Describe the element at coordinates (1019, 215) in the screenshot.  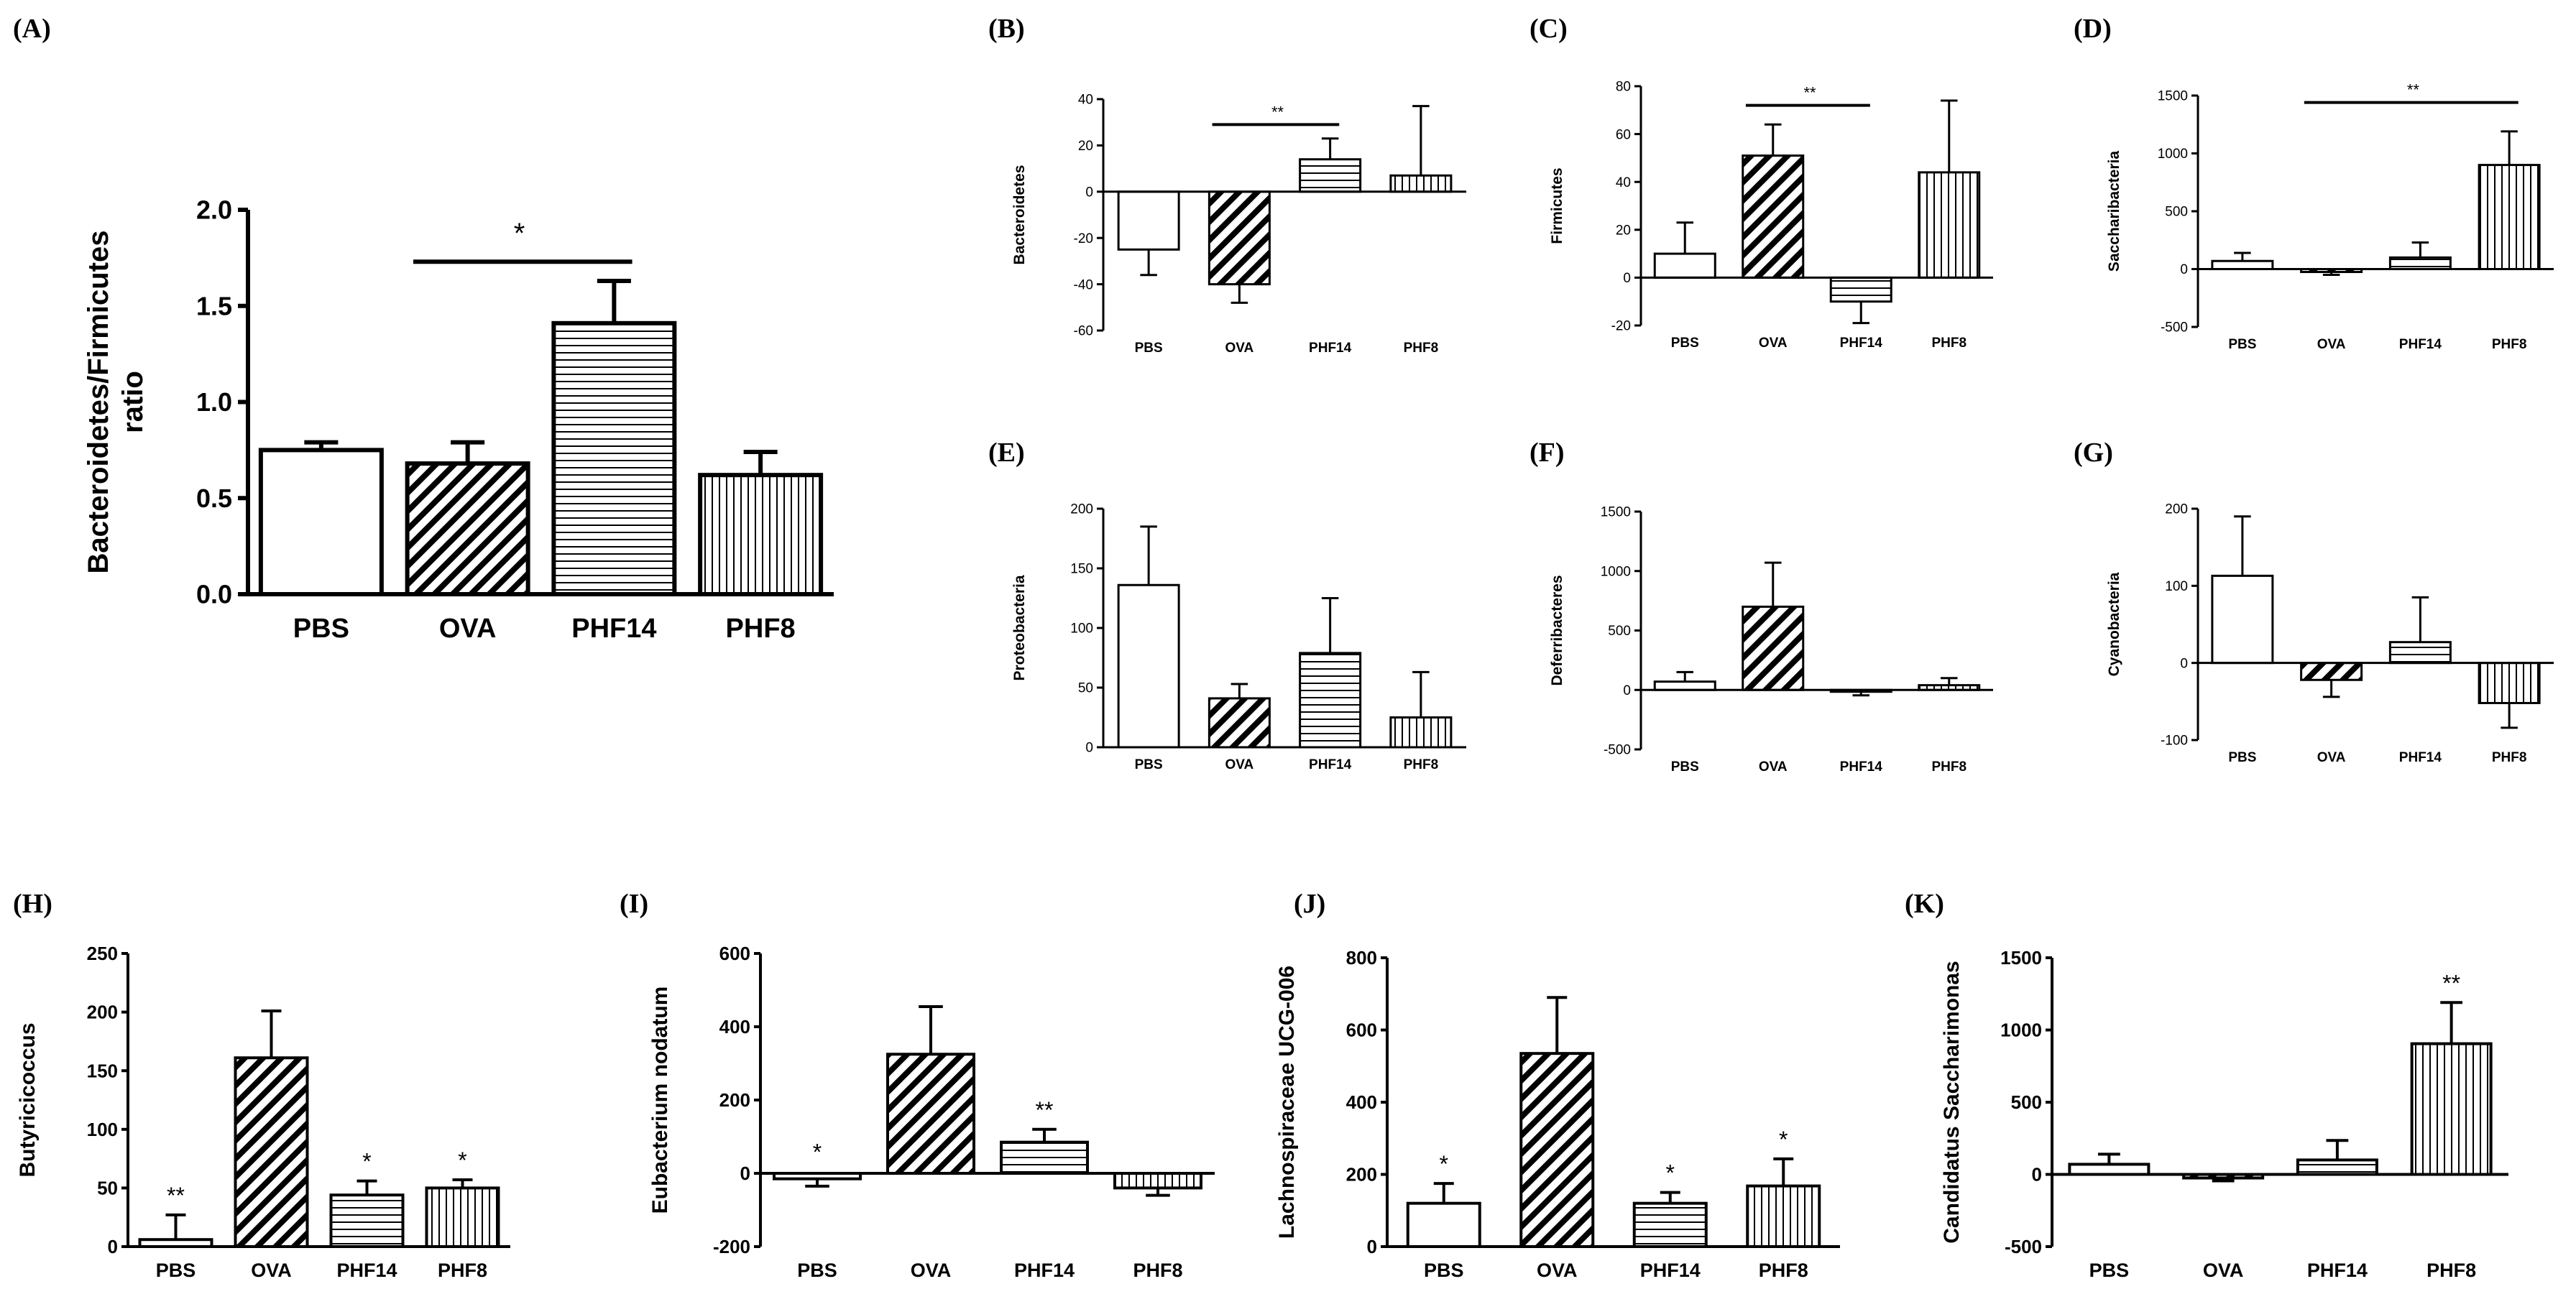
I see `y-axis-label: Bacteroidetes` at that location.